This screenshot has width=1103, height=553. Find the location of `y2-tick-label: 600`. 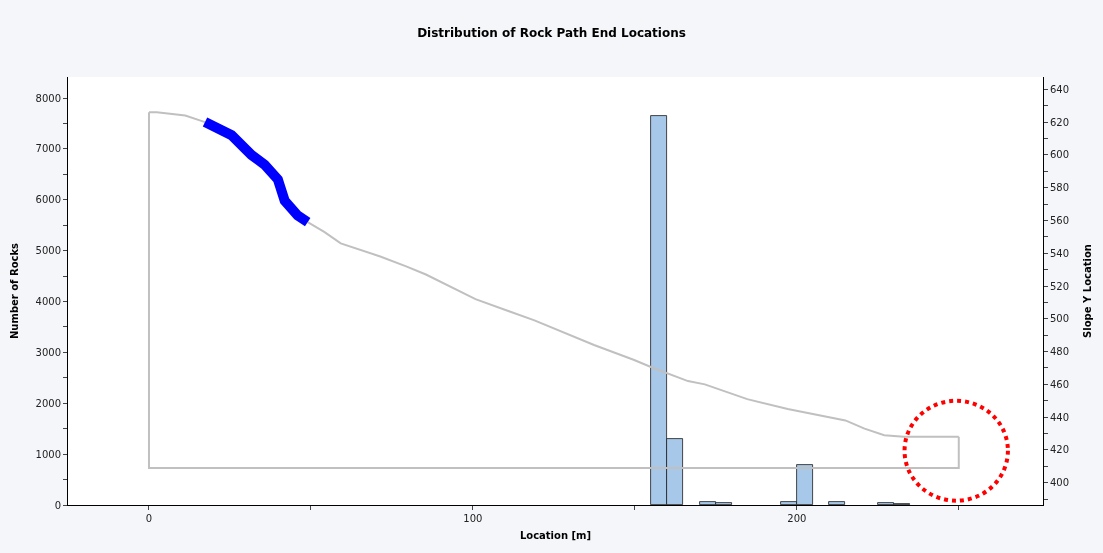

y2-tick-label: 600 is located at coordinates (1060, 155).